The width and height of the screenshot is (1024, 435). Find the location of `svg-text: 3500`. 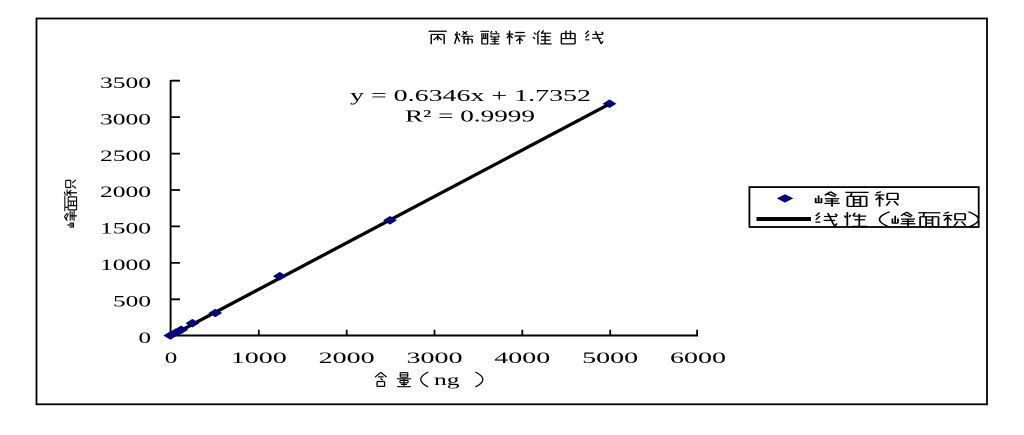

svg-text: 3500 is located at coordinates (125, 83).